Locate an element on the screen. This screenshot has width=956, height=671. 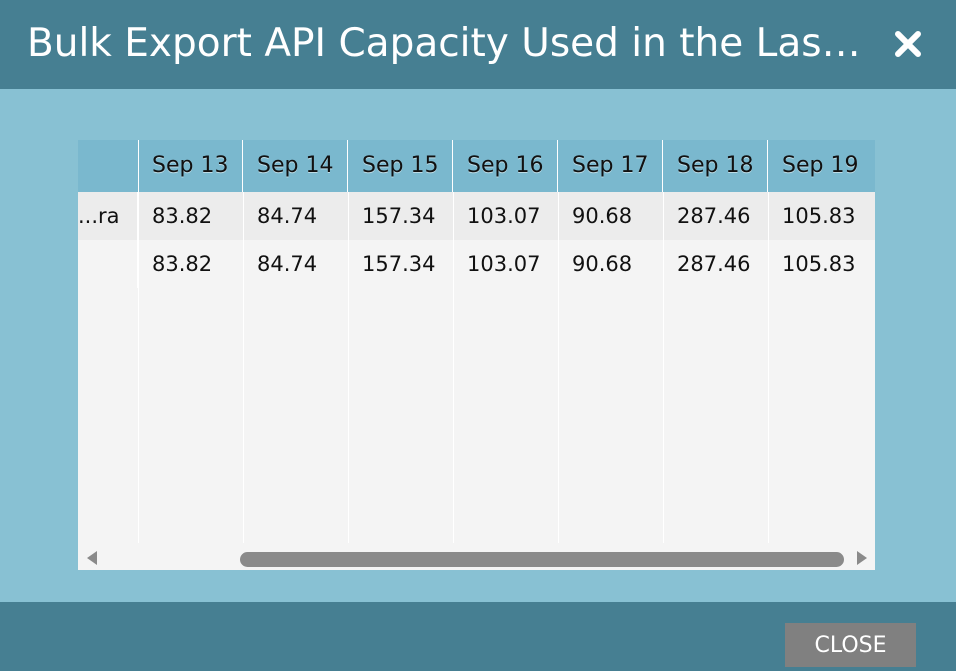
row-label-column-header is located at coordinates (108, 166).